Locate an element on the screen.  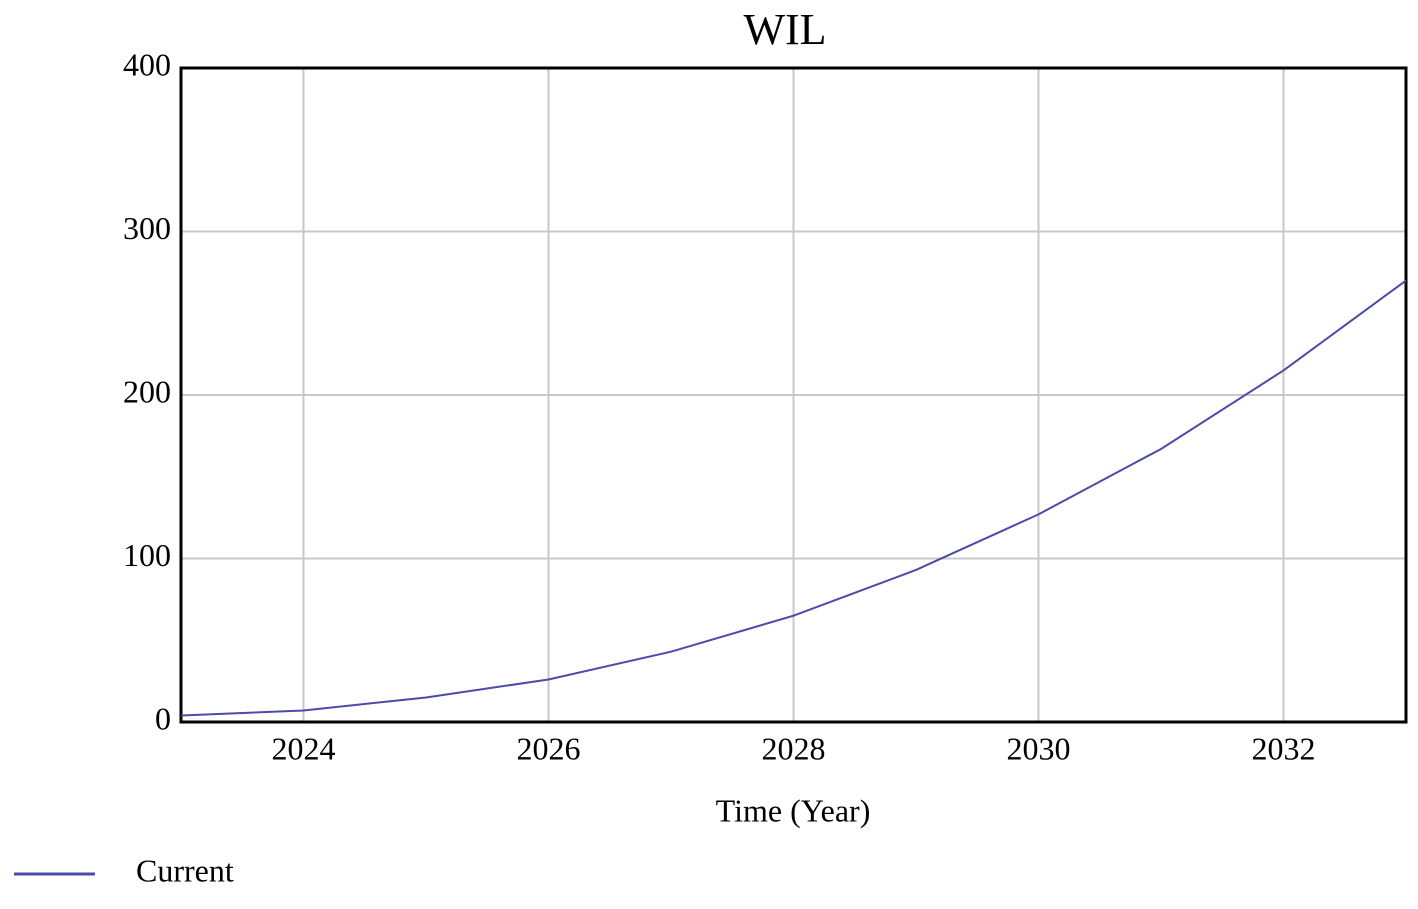
x-axis-label: Time (Year) is located at coordinates (793, 810).